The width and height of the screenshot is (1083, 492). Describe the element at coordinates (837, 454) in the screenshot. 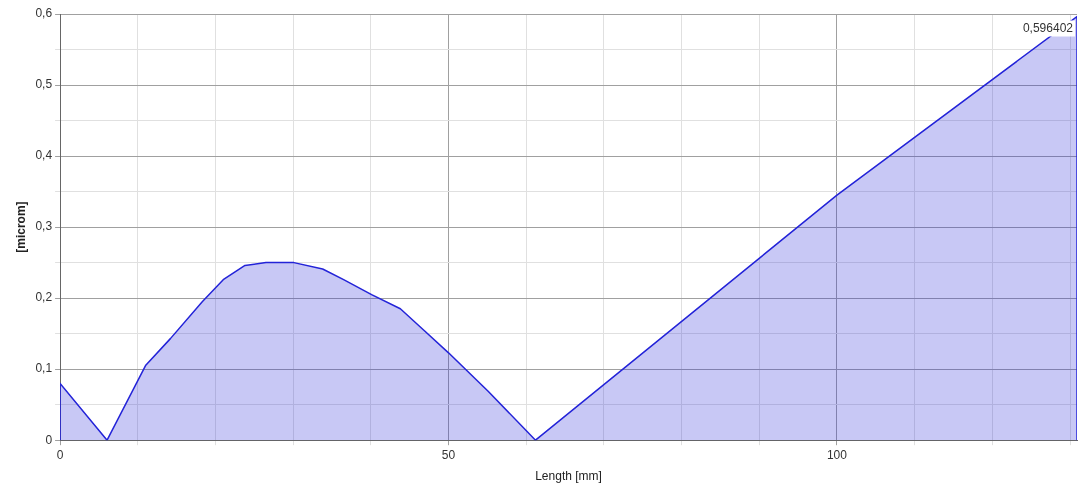

I see `x-tick-label: 100` at that location.